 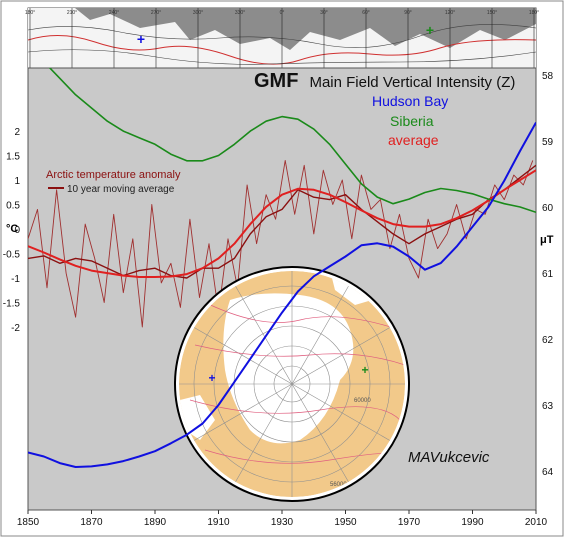 I want to click on map-lon-label: 30°, so click(x=324, y=13).